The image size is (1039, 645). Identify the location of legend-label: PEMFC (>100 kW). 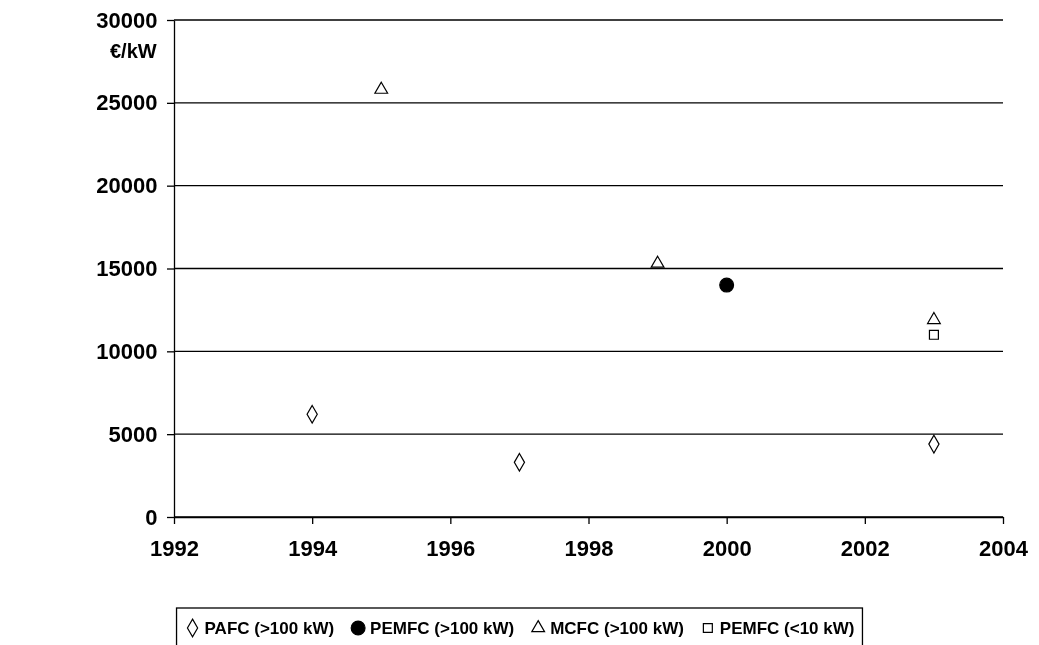
(442, 628).